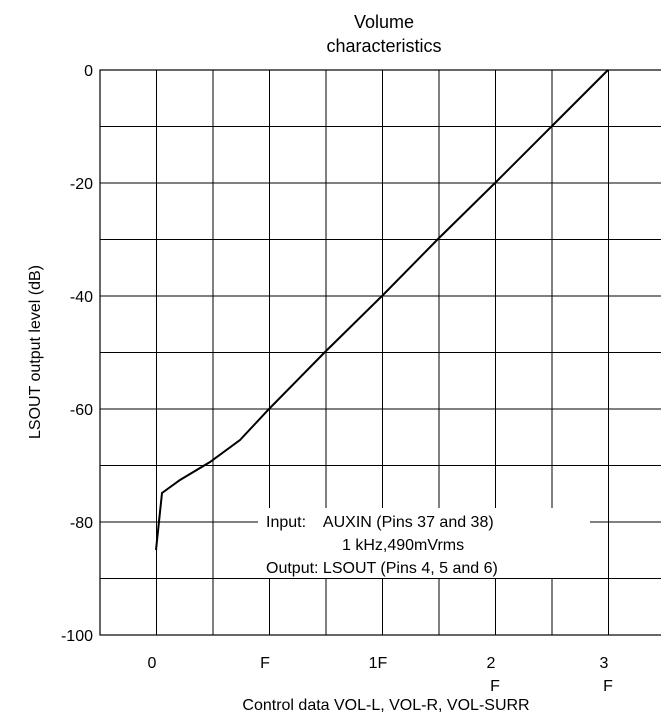 The width and height of the screenshot is (661, 716). I want to click on annotation-input: Input: AUXIN (Pins 37 and 38), so click(380, 522).